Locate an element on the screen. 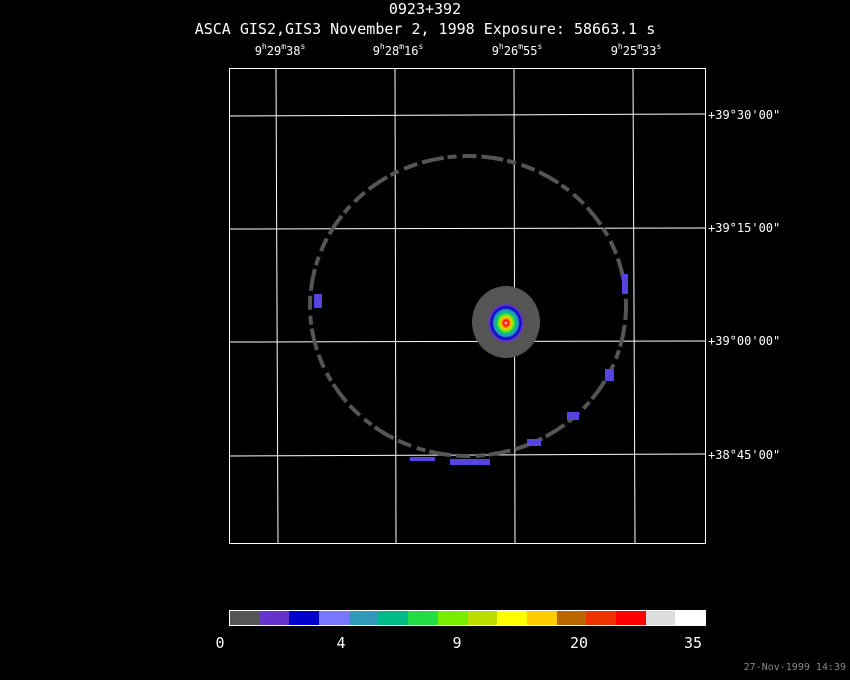  timestamp: 27-Nov-1999 14:39 is located at coordinates (794, 667).